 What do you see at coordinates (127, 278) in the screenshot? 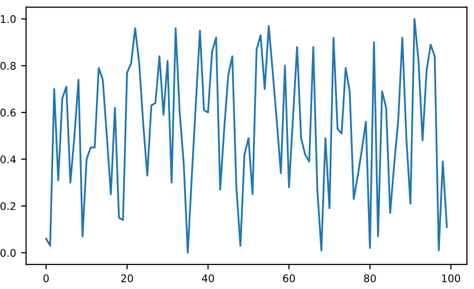
I see `x-tick-label: 20` at bounding box center [127, 278].